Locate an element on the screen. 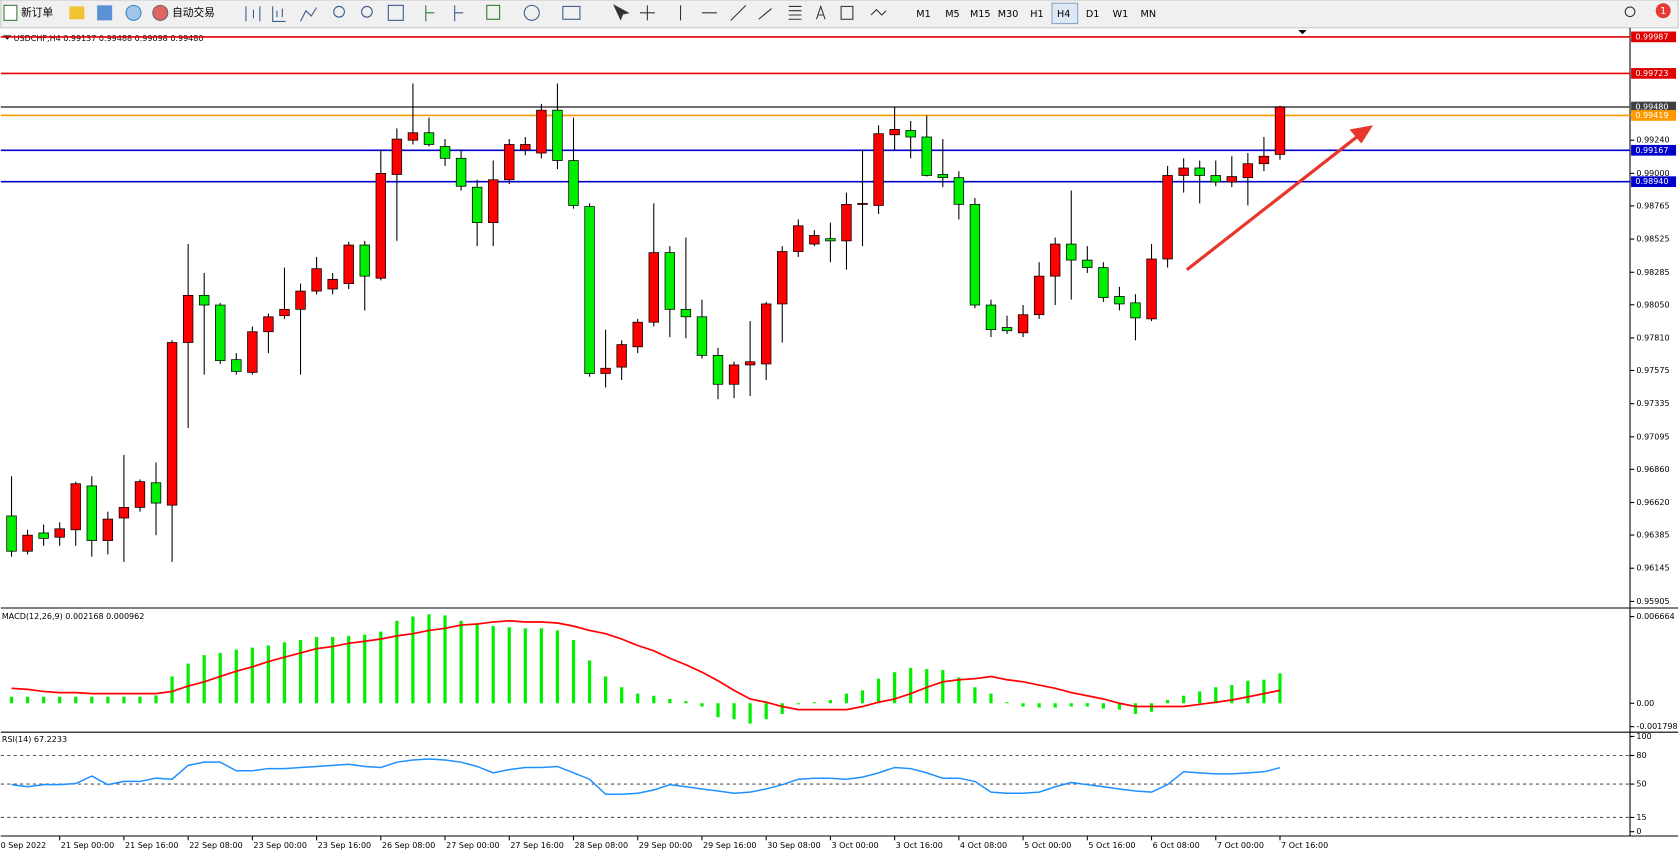  timeframe-button: H4 is located at coordinates (1063, 14).